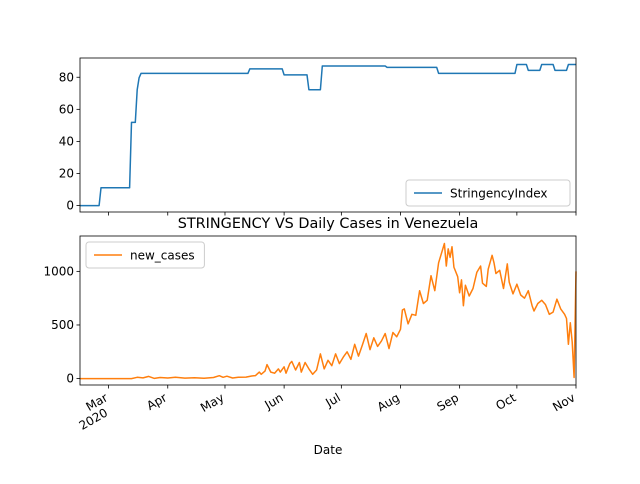 Image resolution: width=640 pixels, height=484 pixels. Describe the element at coordinates (66, 77) in the screenshot. I see `y-tick-label: 80` at that location.